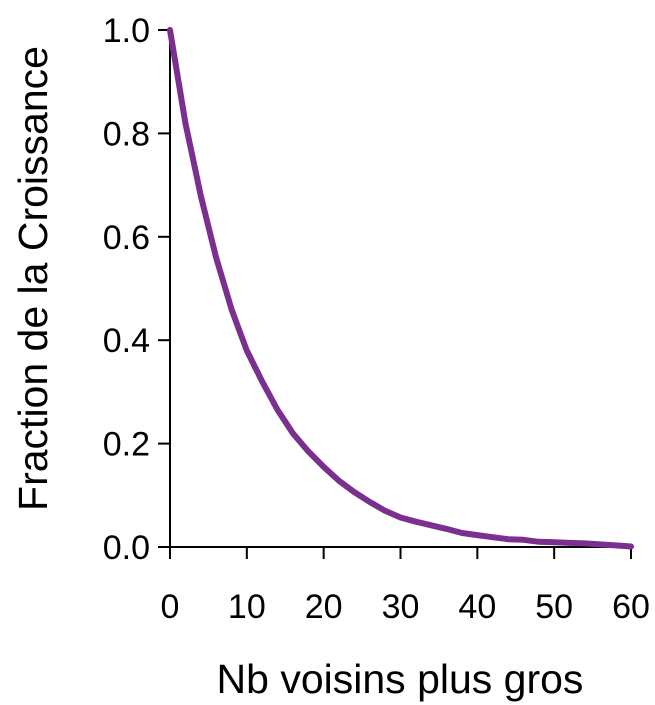 The image size is (655, 705). I want to click on y-tick-label: 1.0, so click(126, 31).